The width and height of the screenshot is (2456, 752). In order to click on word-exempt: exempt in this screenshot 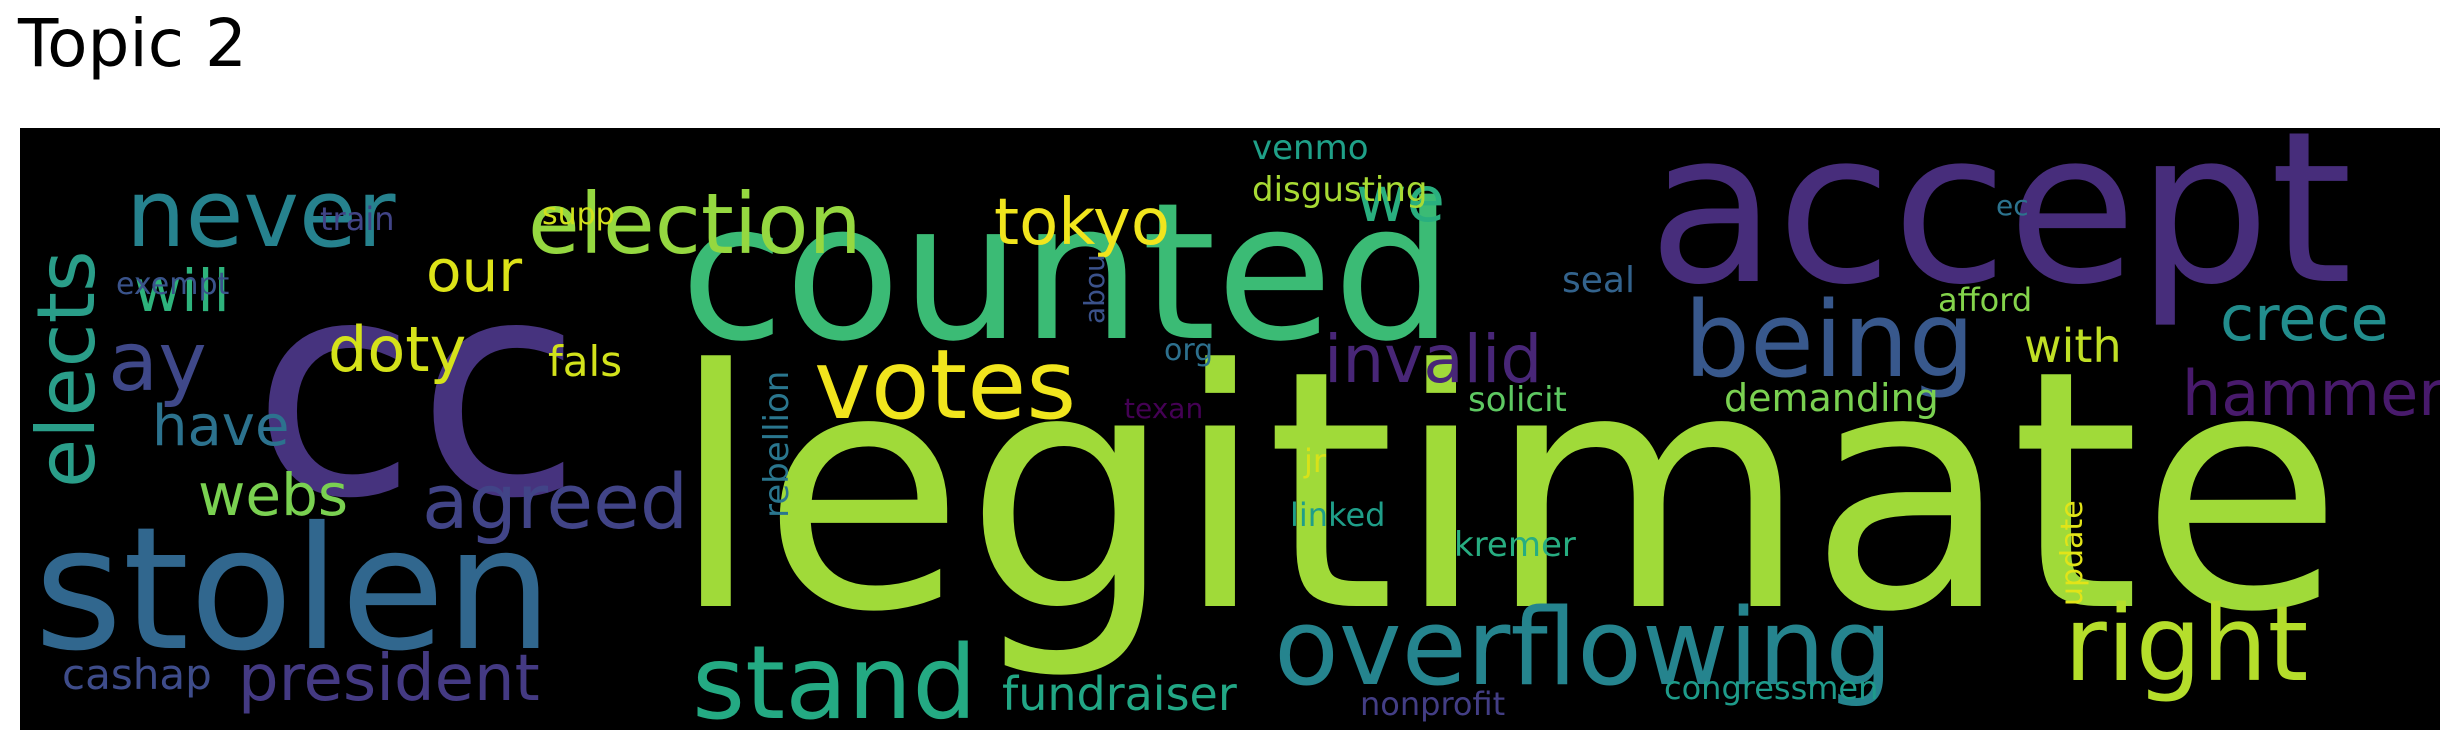, I will do `click(172, 284)`.